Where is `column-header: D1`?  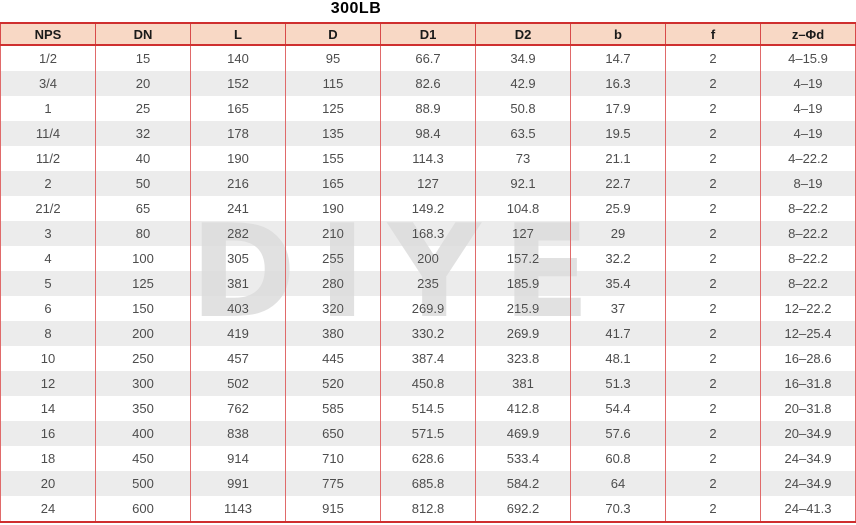
column-header: D1 is located at coordinates (428, 34).